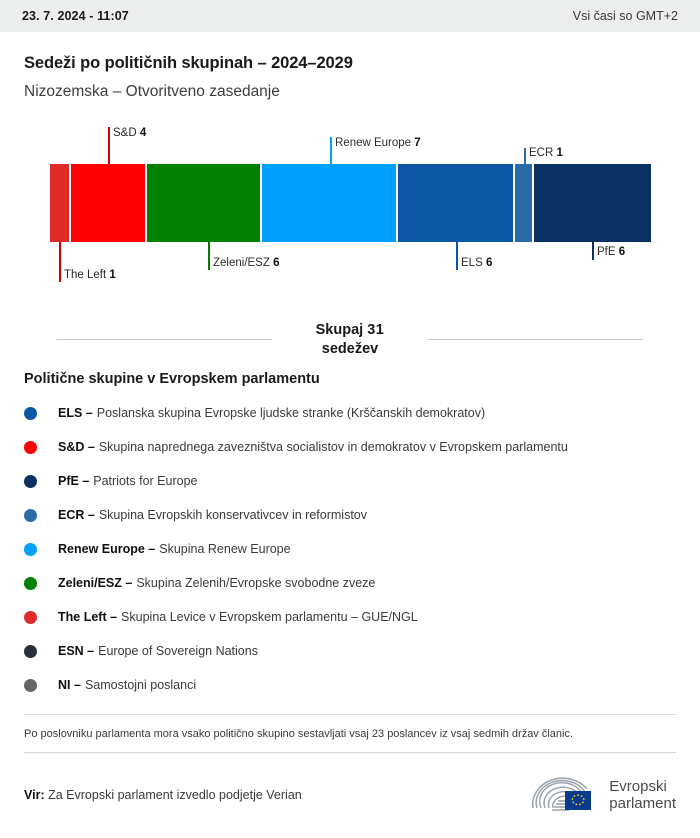 The image size is (700, 838). Describe the element at coordinates (30, 481) in the screenshot. I see `legend-color-dot-pfe` at that location.